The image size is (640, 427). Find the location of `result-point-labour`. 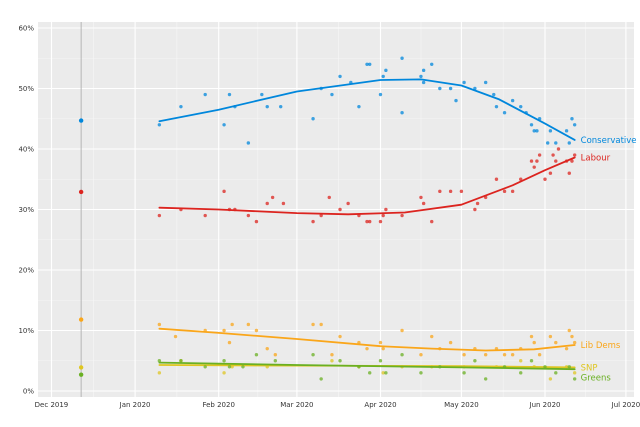

result-point-labour is located at coordinates (81, 192).